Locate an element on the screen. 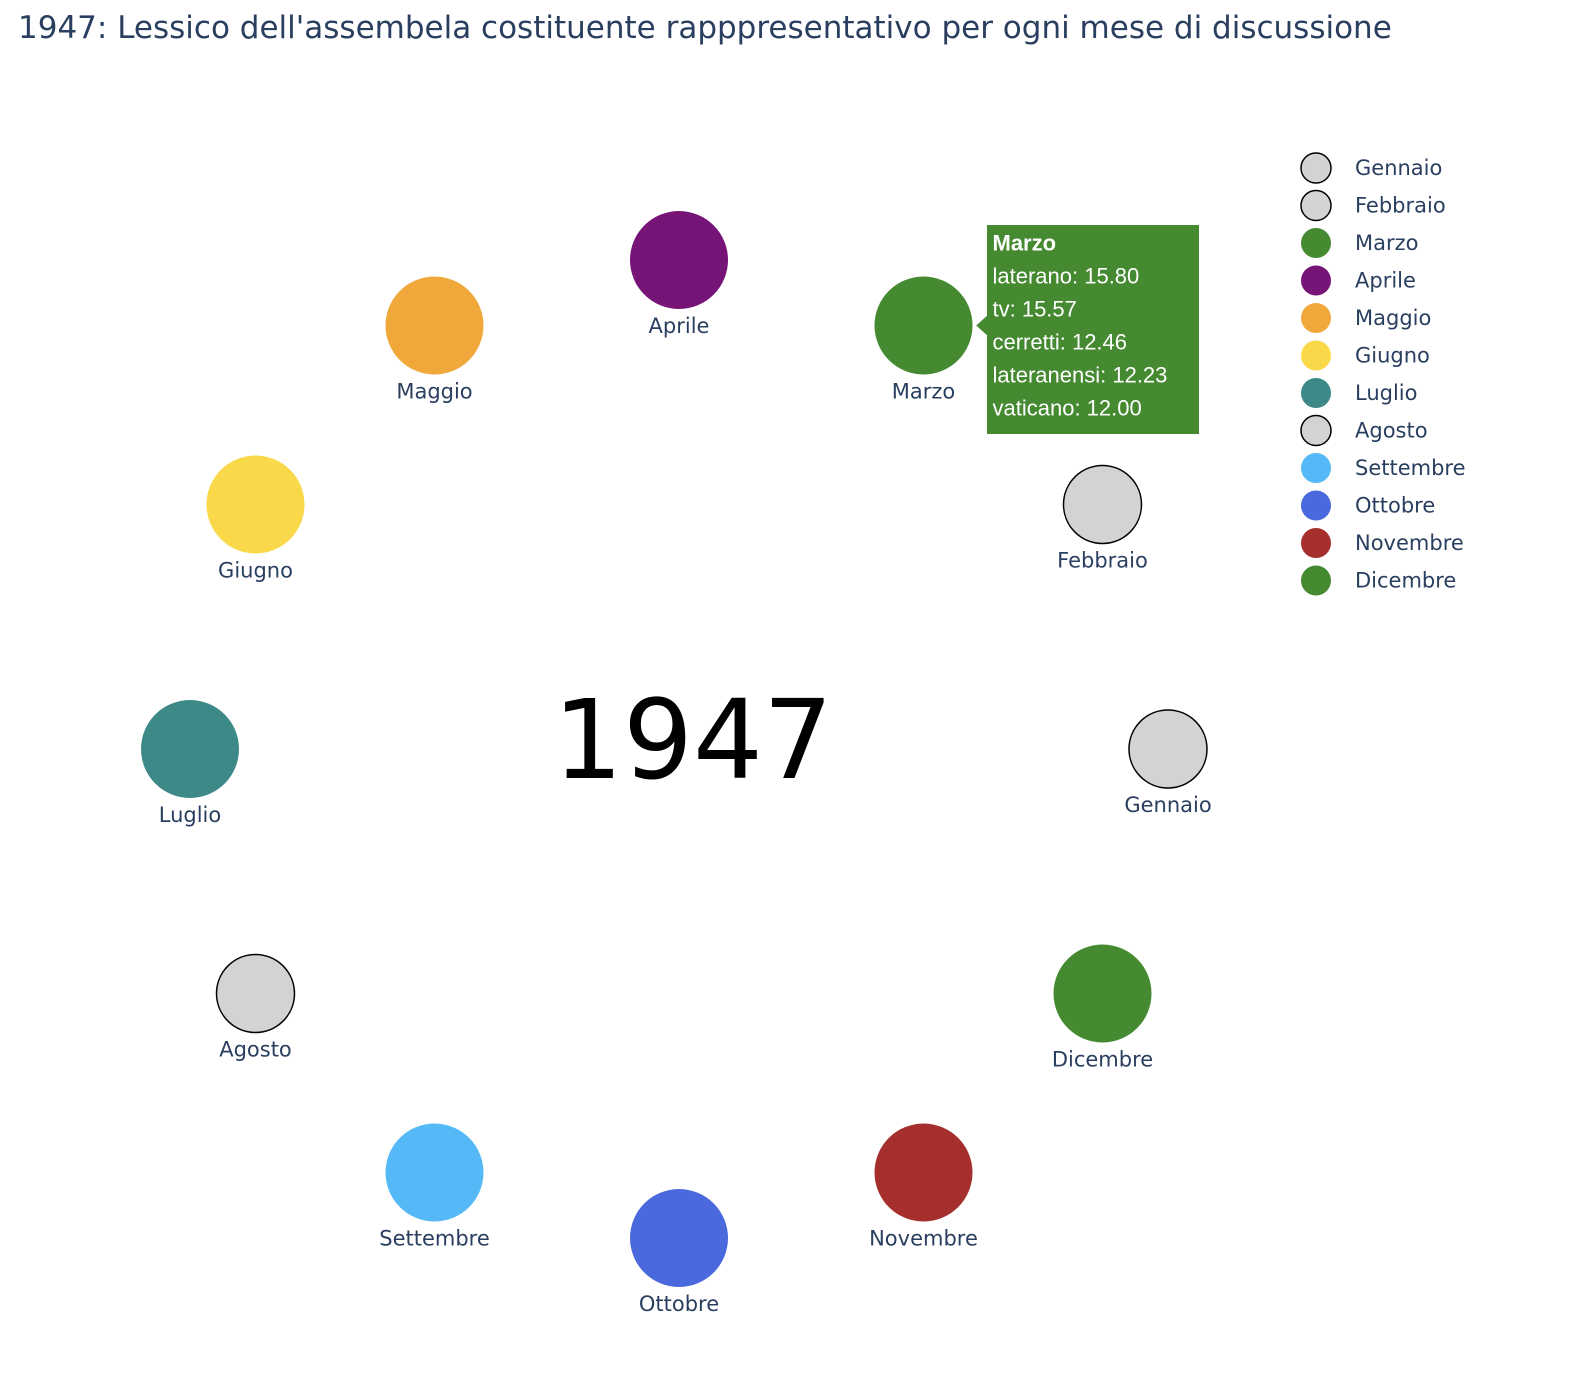 This screenshot has width=1590, height=1384. label-aprile: Aprile is located at coordinates (679, 326).